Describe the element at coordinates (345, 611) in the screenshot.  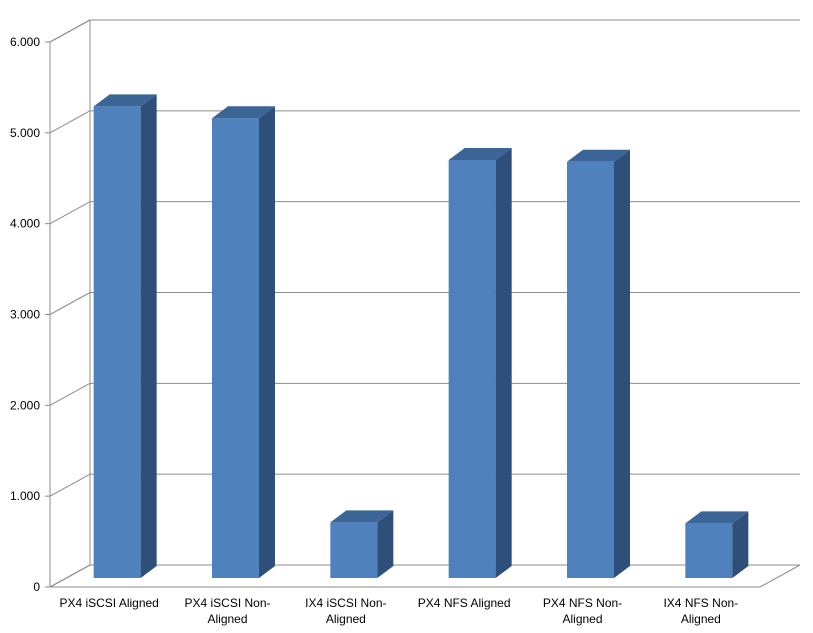
I see `x-tick-label: IX4 iSCSI Non-Aligned` at that location.